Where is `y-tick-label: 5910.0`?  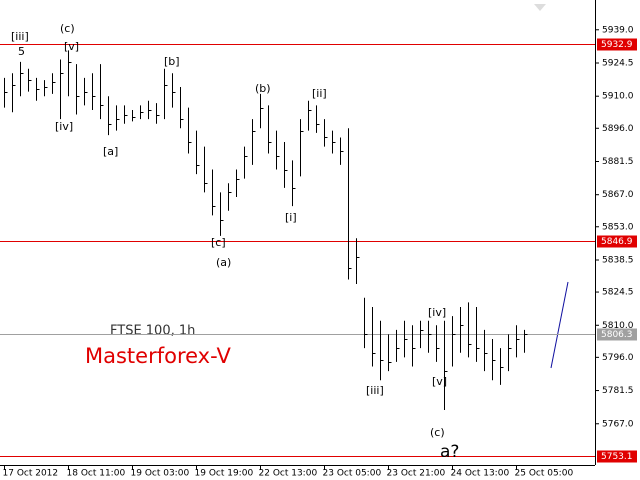 y-tick-label: 5910.0 is located at coordinates (618, 97).